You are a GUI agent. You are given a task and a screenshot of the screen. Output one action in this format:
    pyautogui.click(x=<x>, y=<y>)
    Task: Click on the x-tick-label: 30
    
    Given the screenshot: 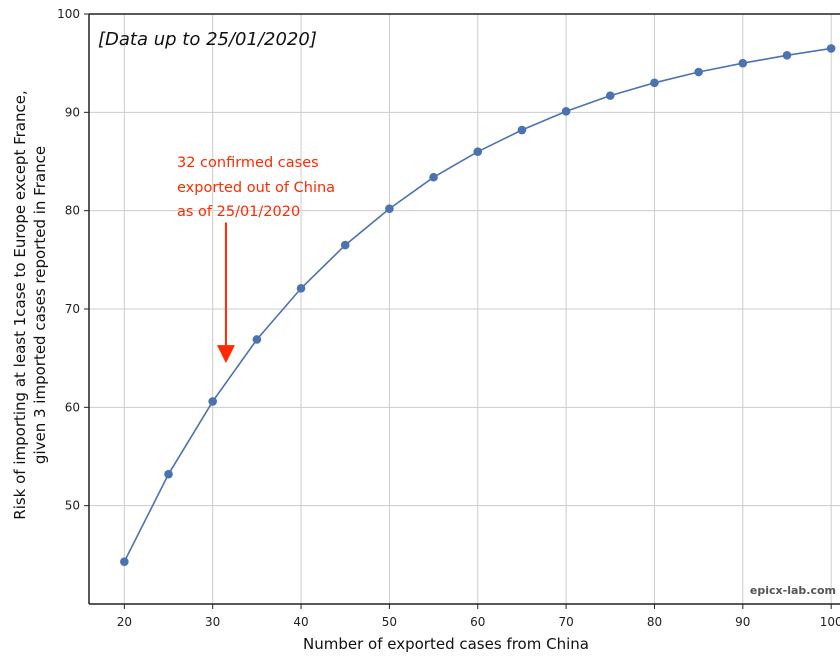 What is the action you would take?
    pyautogui.click(x=212, y=622)
    